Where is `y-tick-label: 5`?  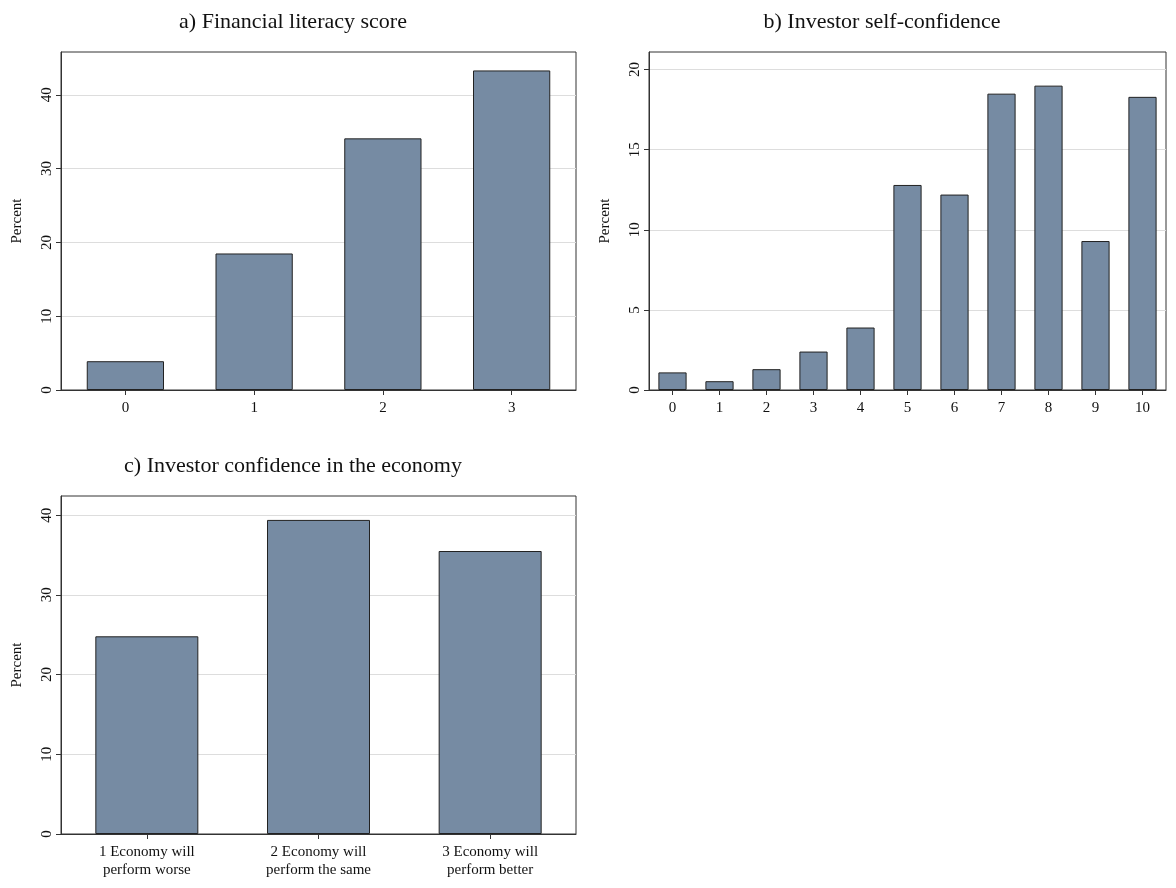
y-tick-label: 5 is located at coordinates (633, 310).